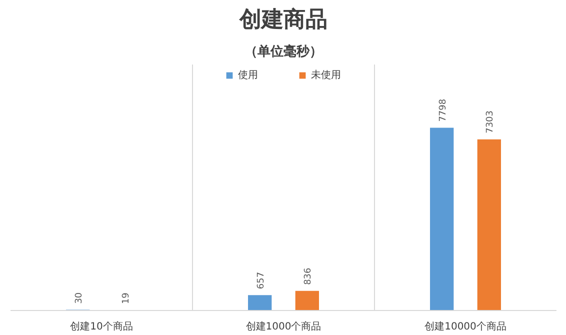  Describe the element at coordinates (101, 326) in the screenshot. I see `x-tick-label: 创建10个商品` at that location.